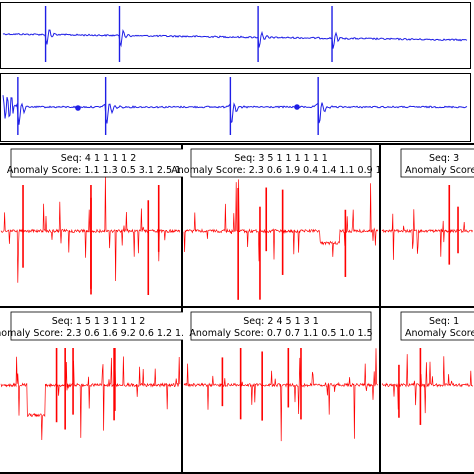  Describe the element at coordinates (439, 333) in the screenshot. I see `sensor-panel-6-anomaly-score: Anomaly Score: 0` at that location.